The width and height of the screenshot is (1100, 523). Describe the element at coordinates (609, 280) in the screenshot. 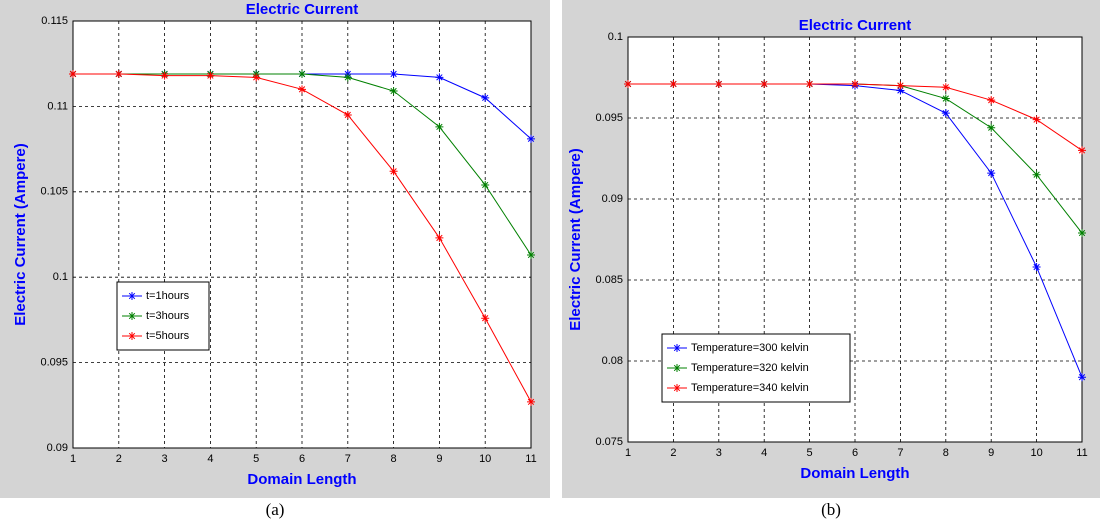

I see `y-tick-label: 0.085` at that location.